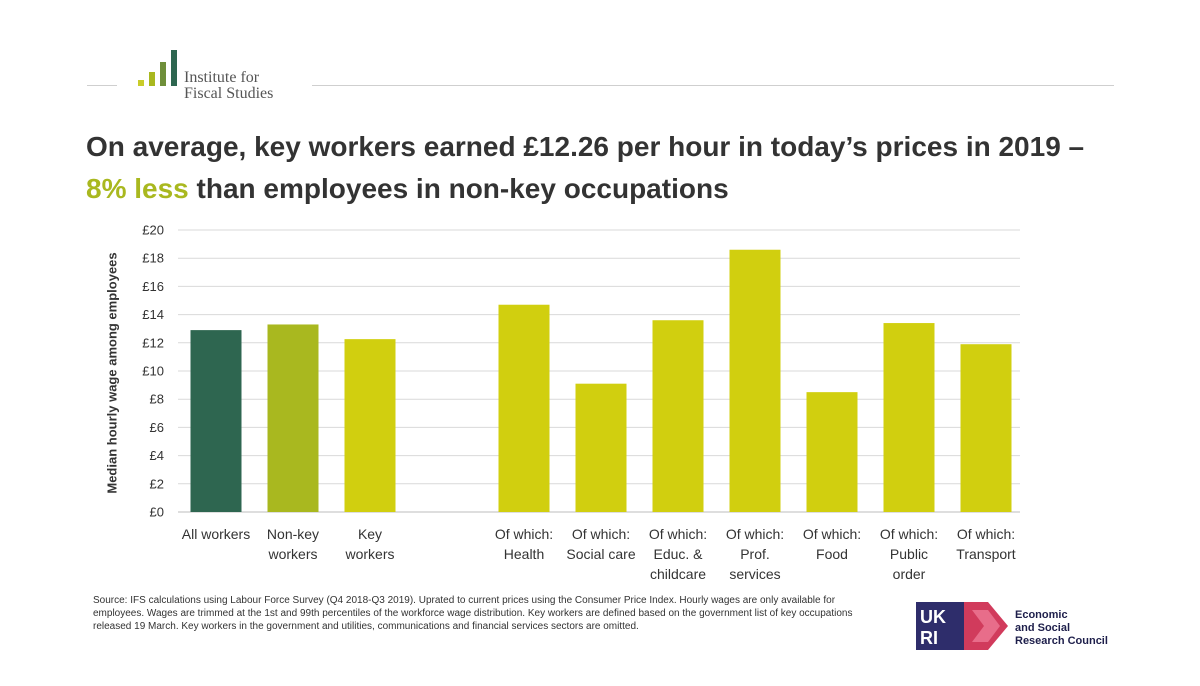 Image resolution: width=1200 pixels, height=686 pixels. Describe the element at coordinates (986, 554) in the screenshot. I see `x-tick-label: Transport` at that location.